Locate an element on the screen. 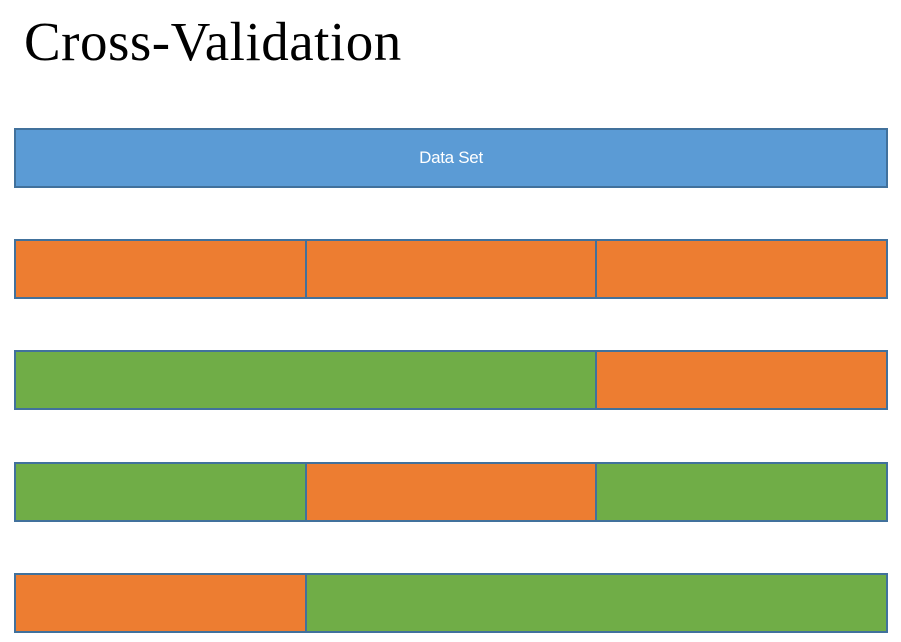  page-title: Cross-Validation is located at coordinates (213, 41).